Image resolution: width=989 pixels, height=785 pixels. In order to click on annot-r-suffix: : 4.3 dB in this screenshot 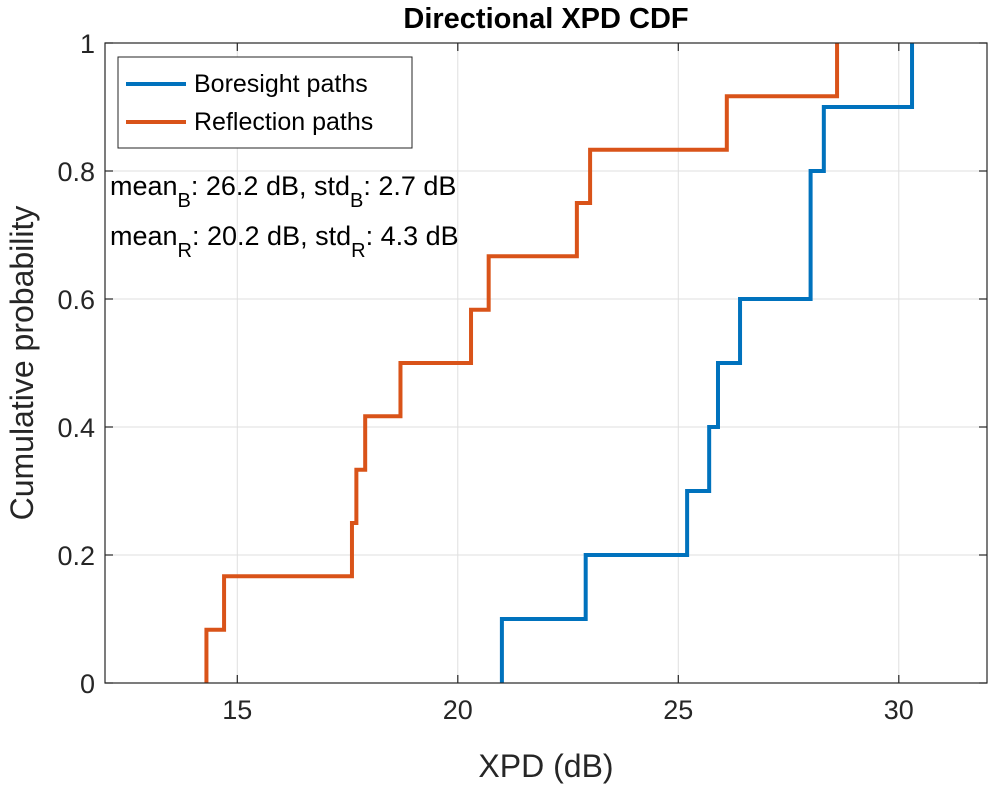, I will do `click(412, 236)`.